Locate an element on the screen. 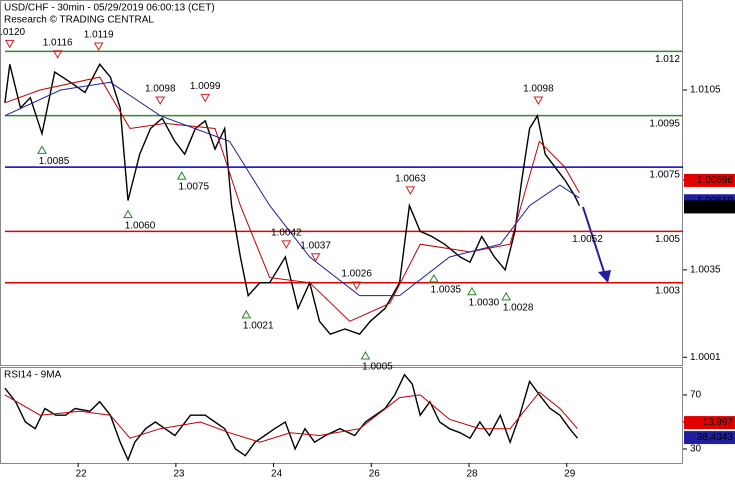  value-tag-label: 38.4343 is located at coordinates (715, 437).